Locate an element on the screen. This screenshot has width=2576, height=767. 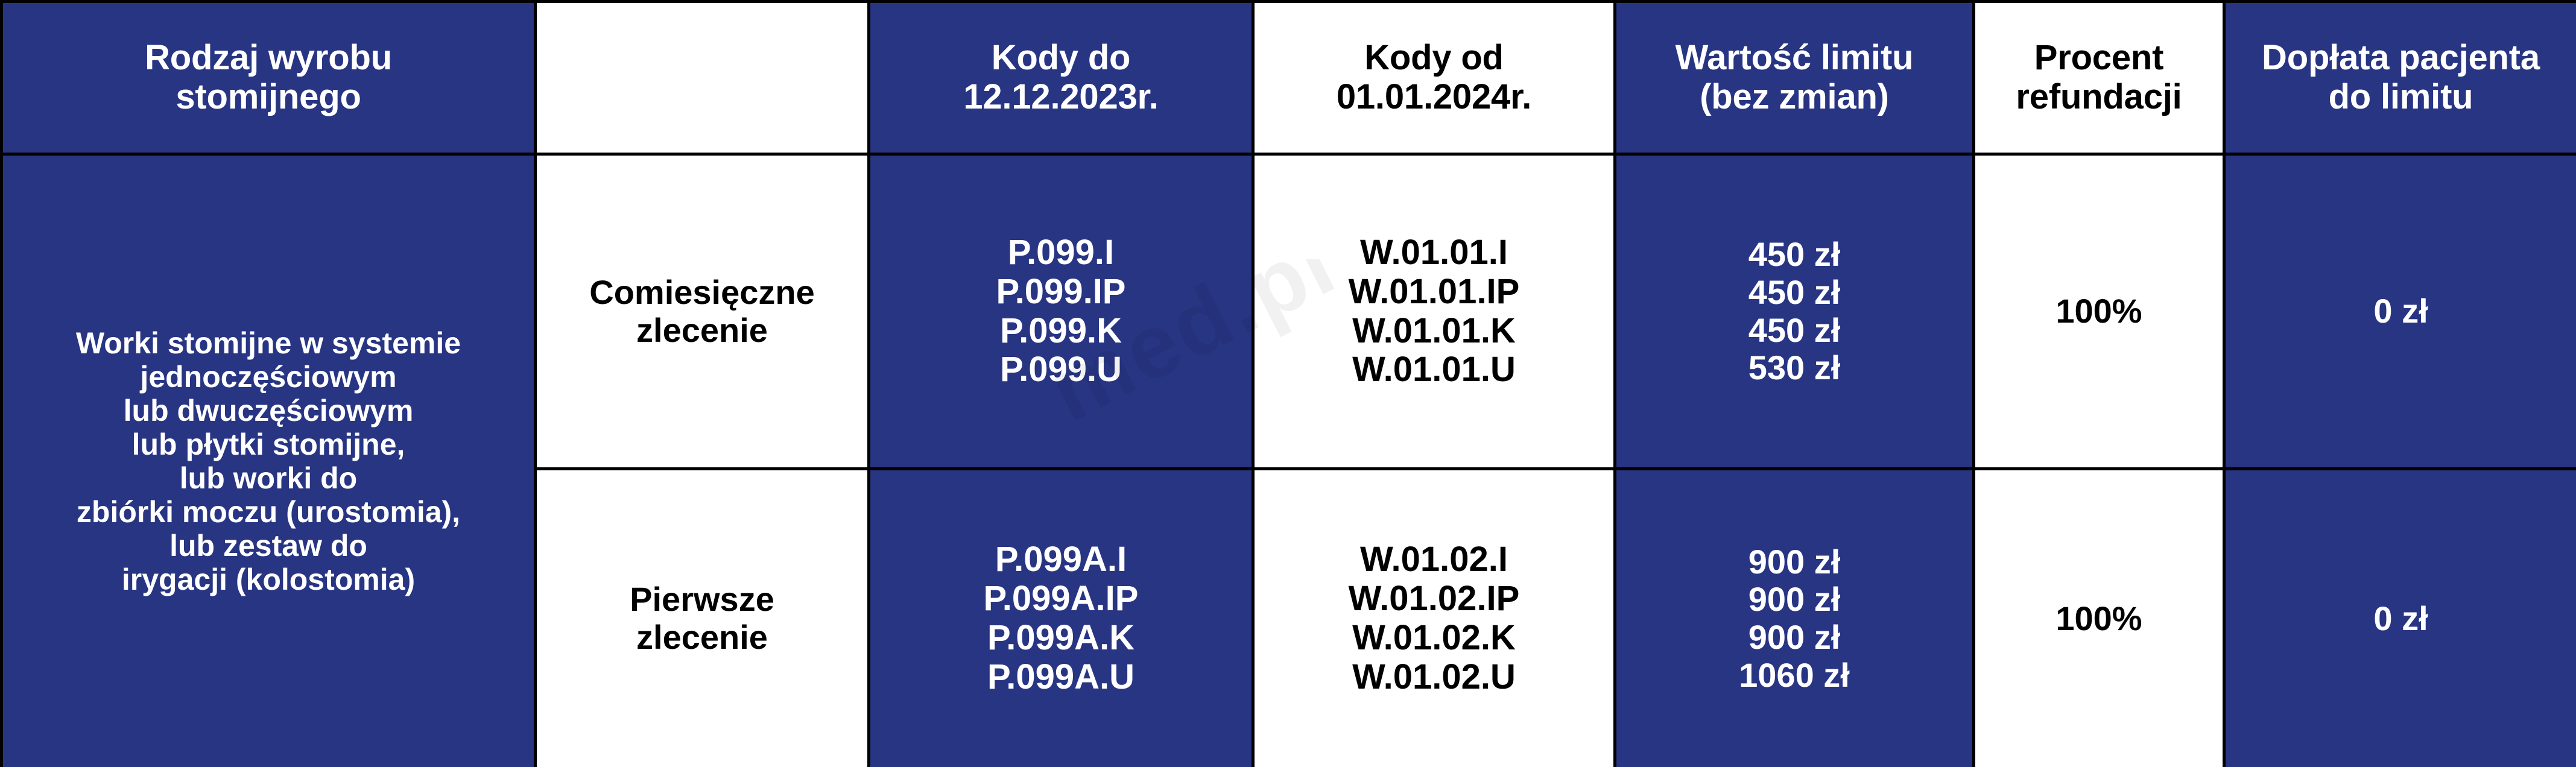
header-limit-value-line2: (bez zmian) is located at coordinates (1794, 96).